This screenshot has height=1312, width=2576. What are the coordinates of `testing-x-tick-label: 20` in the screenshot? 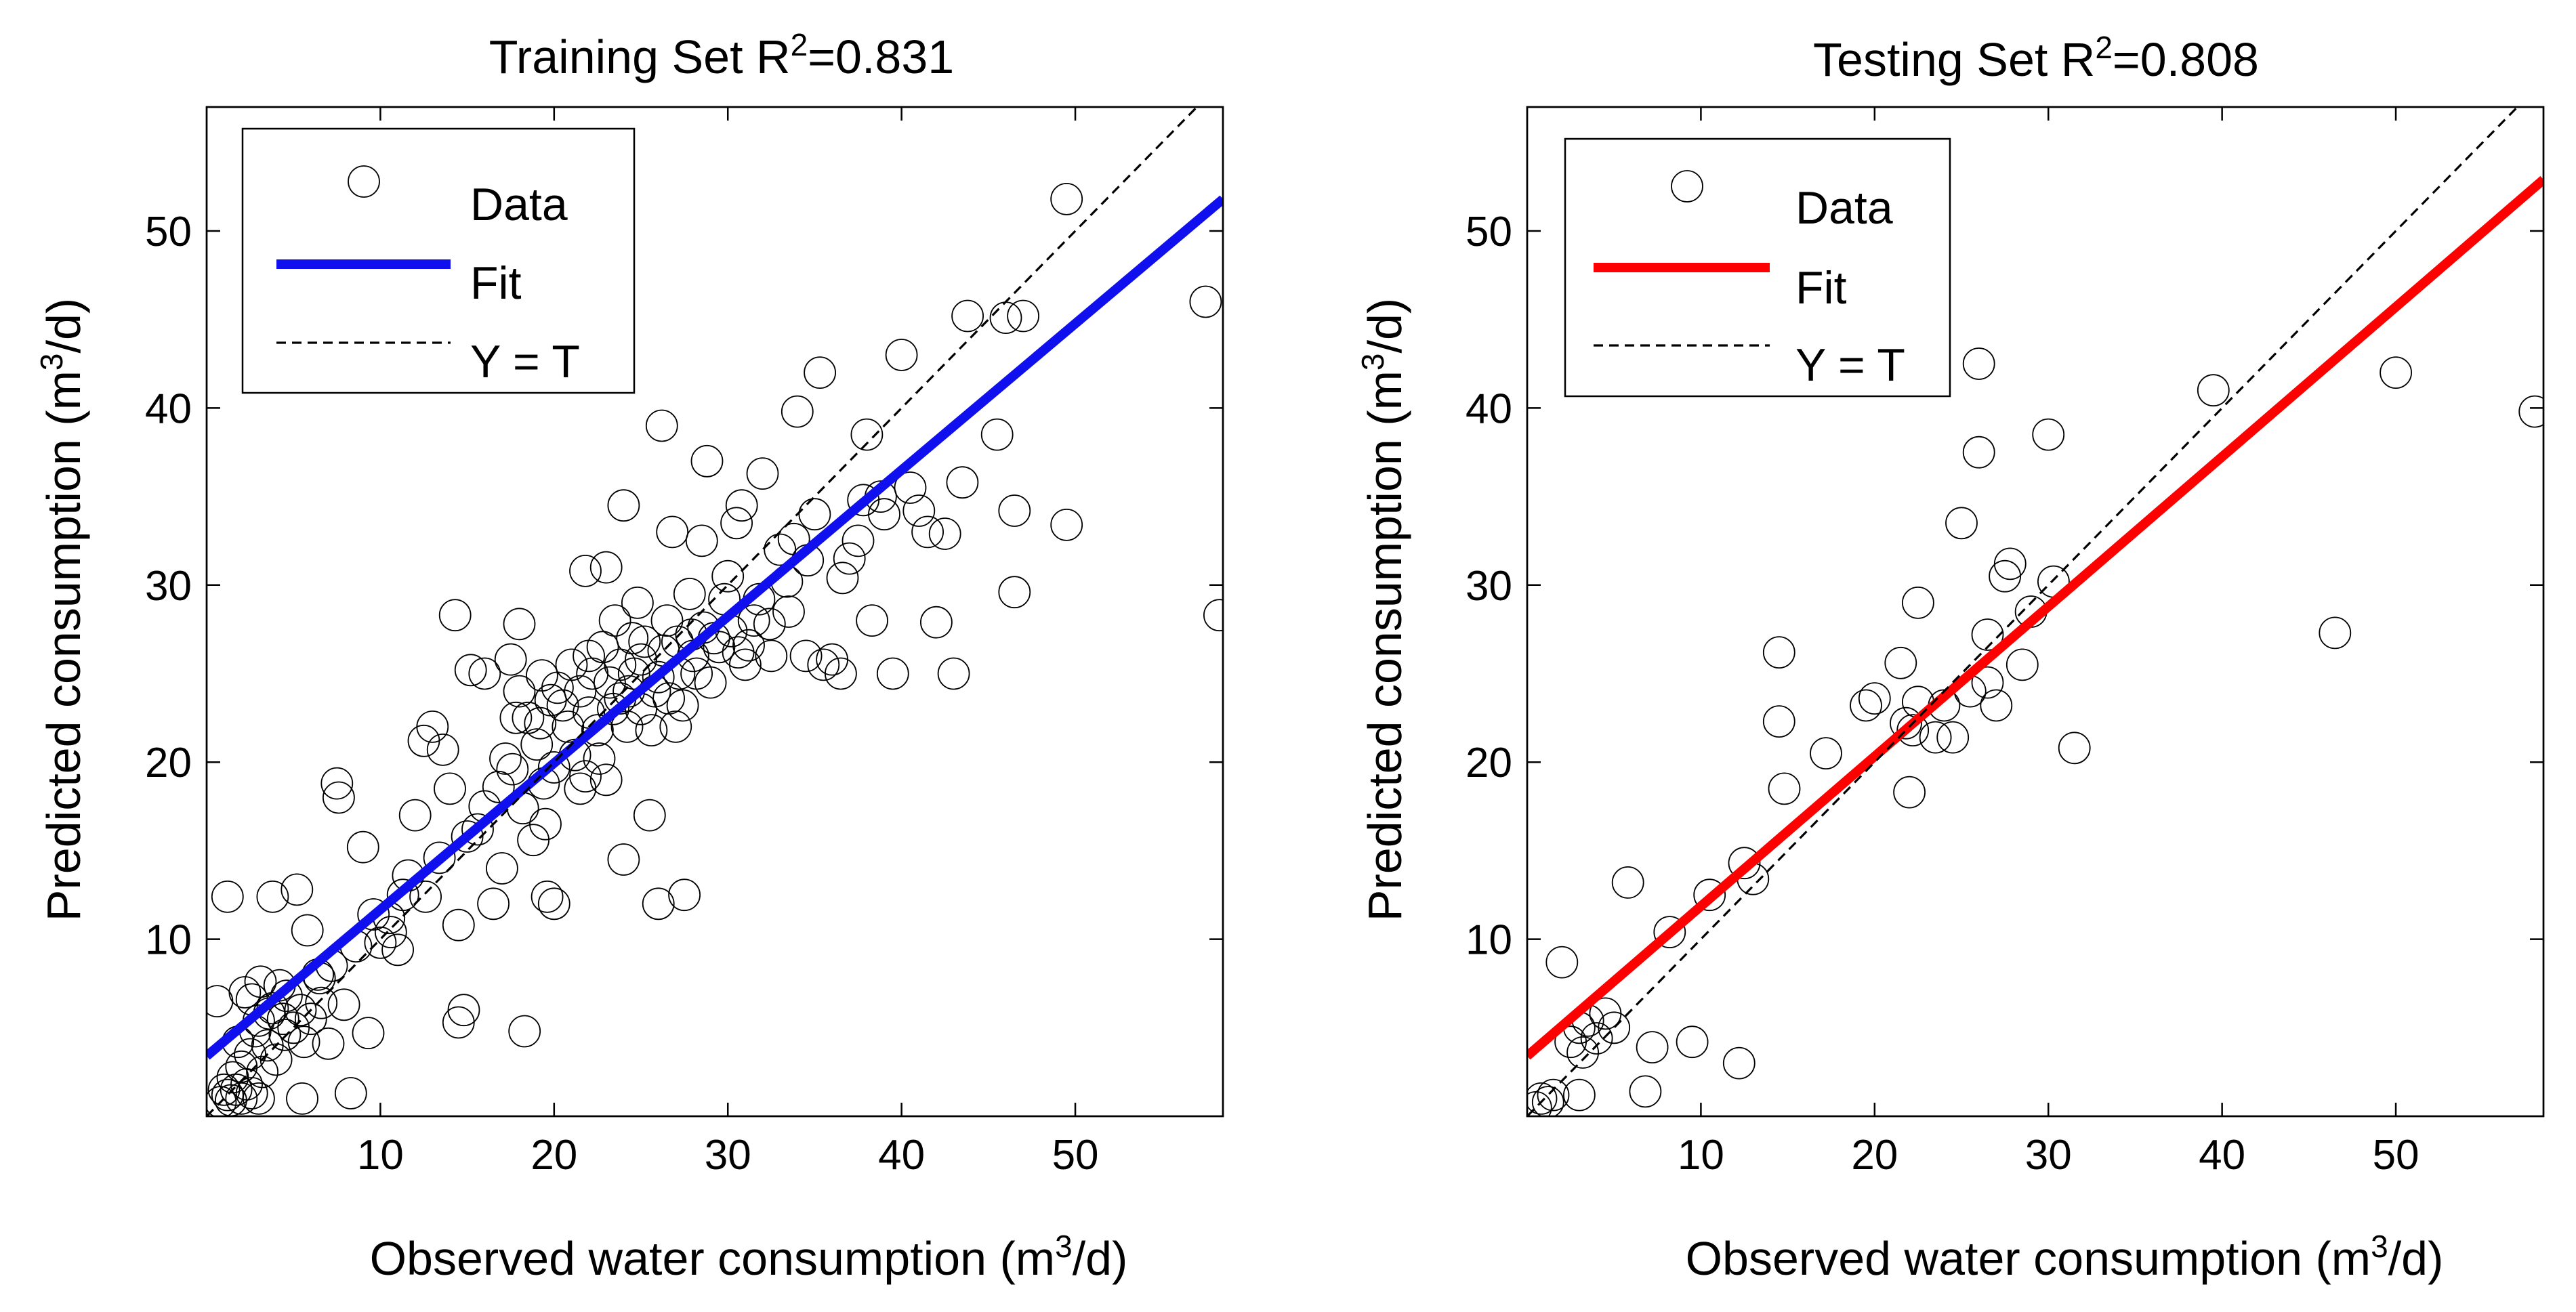 It's located at (1874, 1155).